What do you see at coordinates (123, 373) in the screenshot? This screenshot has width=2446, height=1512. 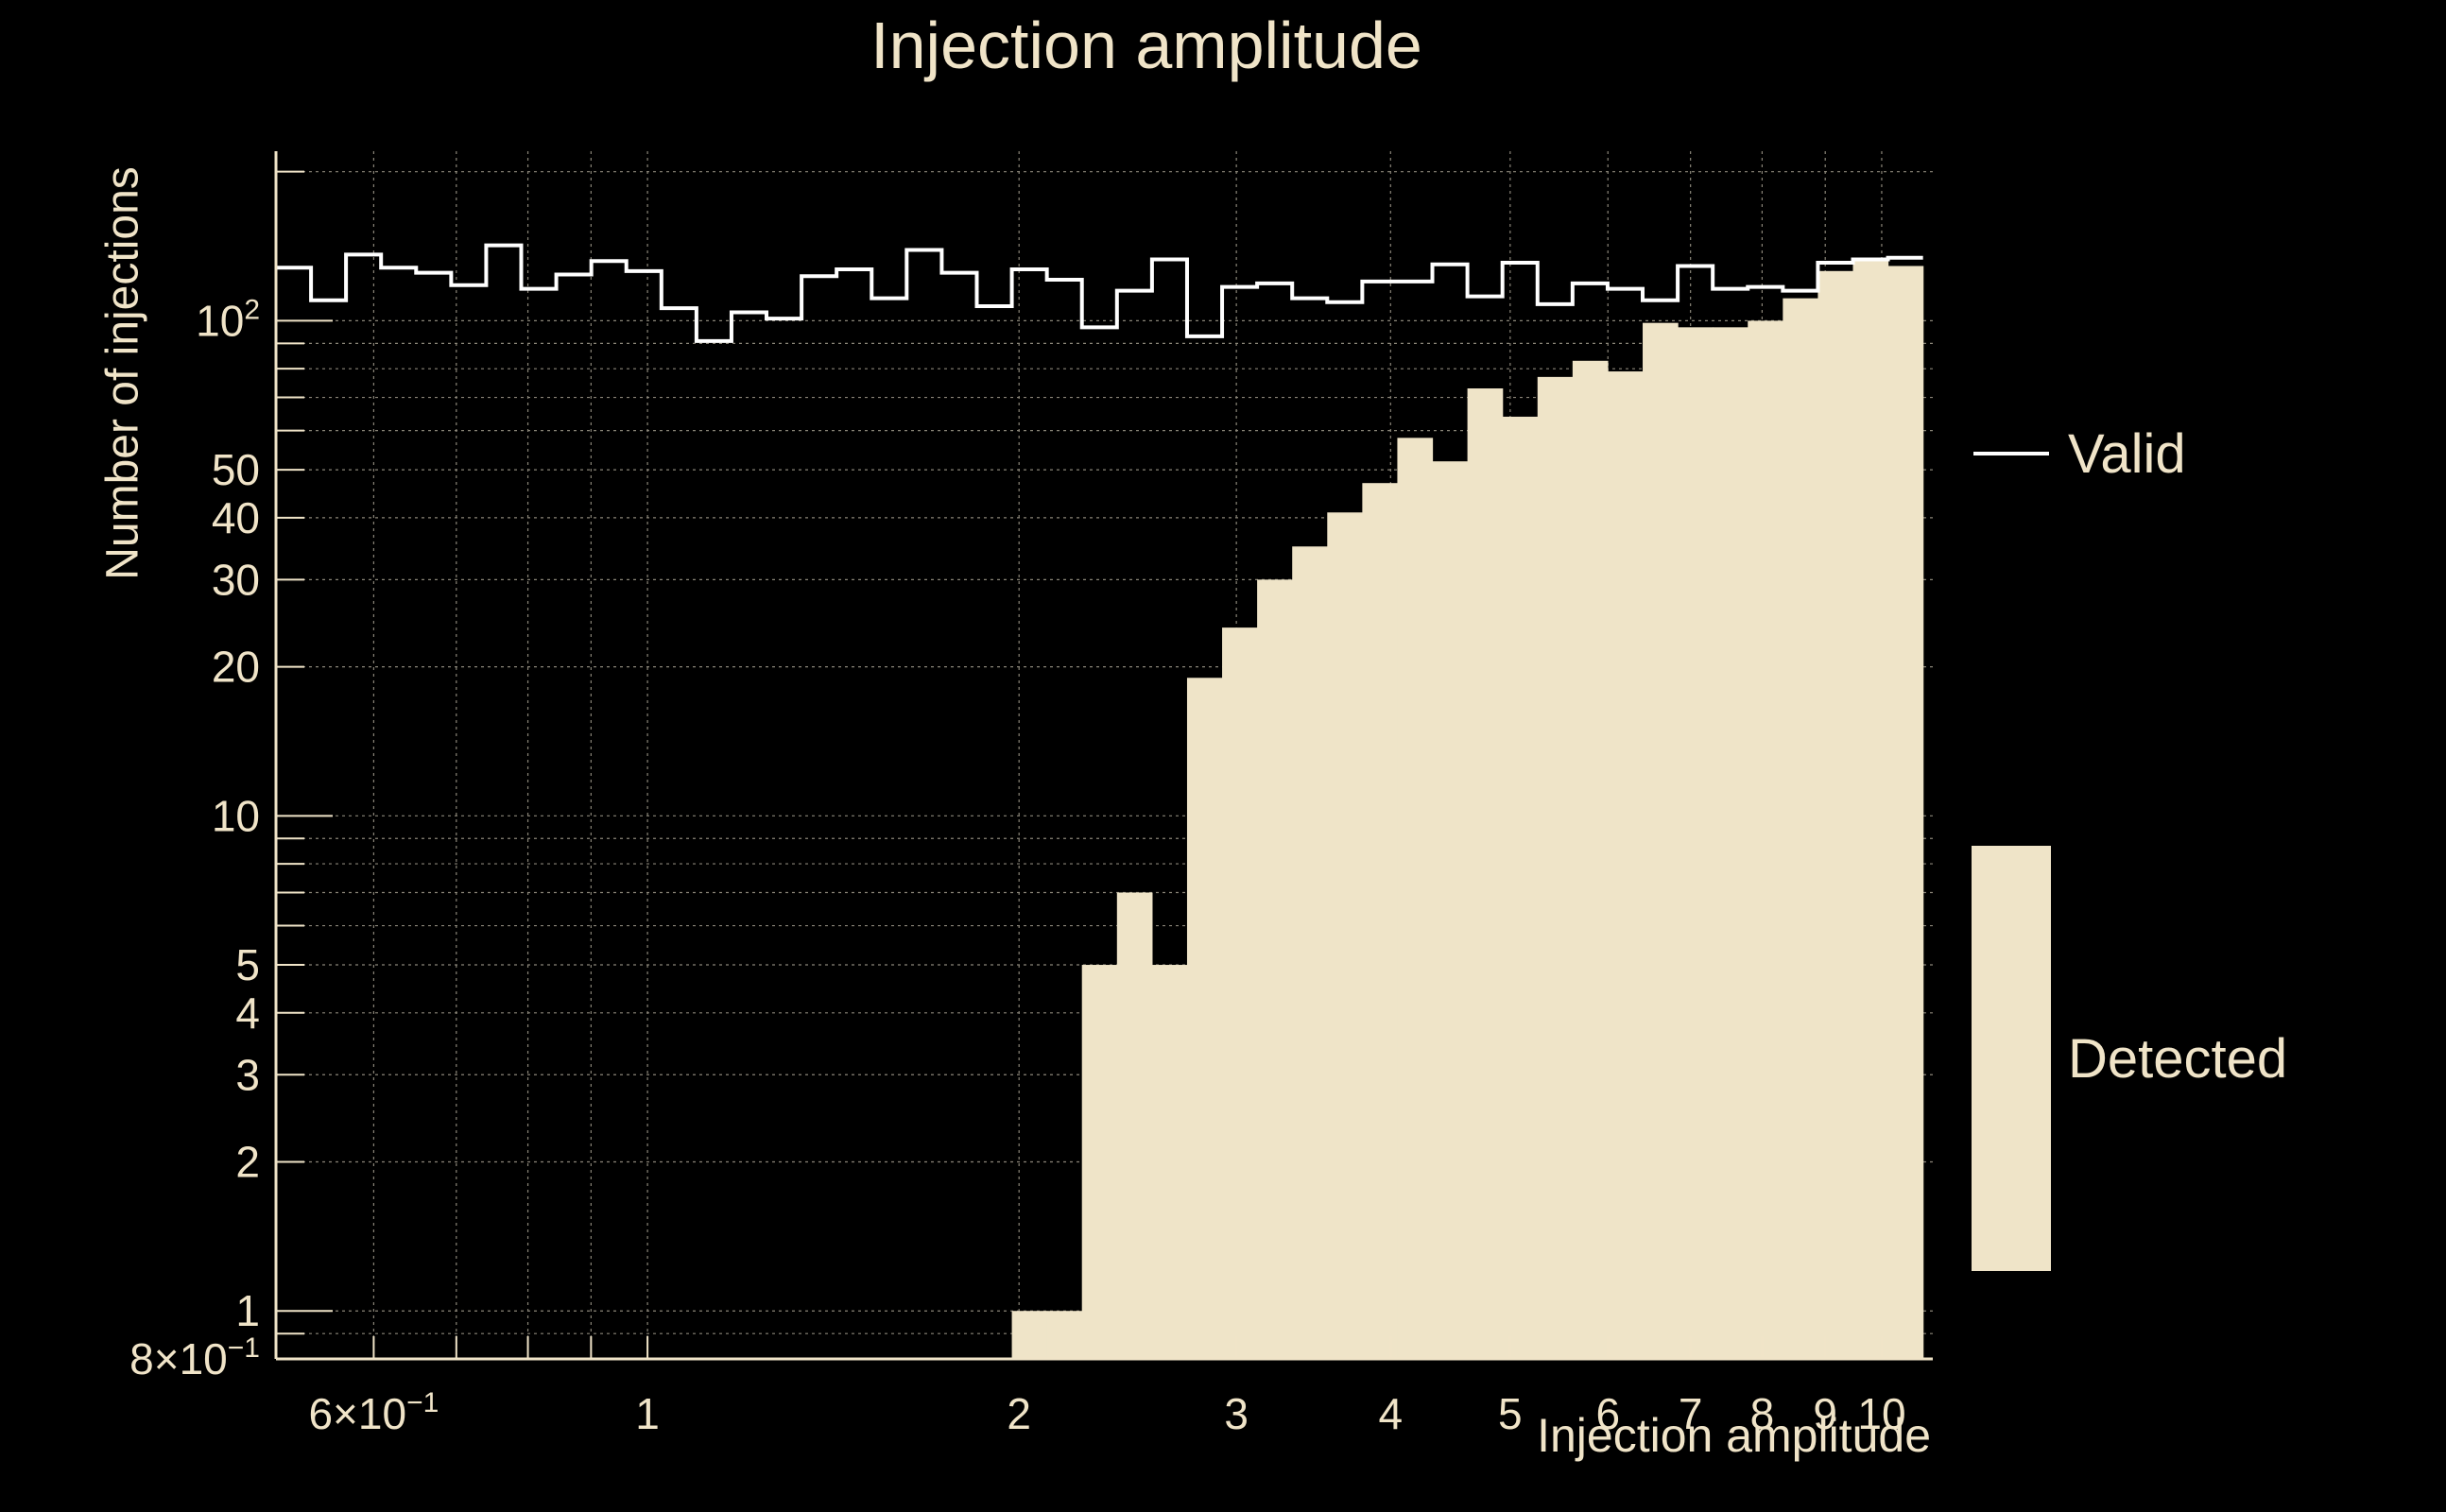 I see `y-axis-label: Number of injections` at bounding box center [123, 373].